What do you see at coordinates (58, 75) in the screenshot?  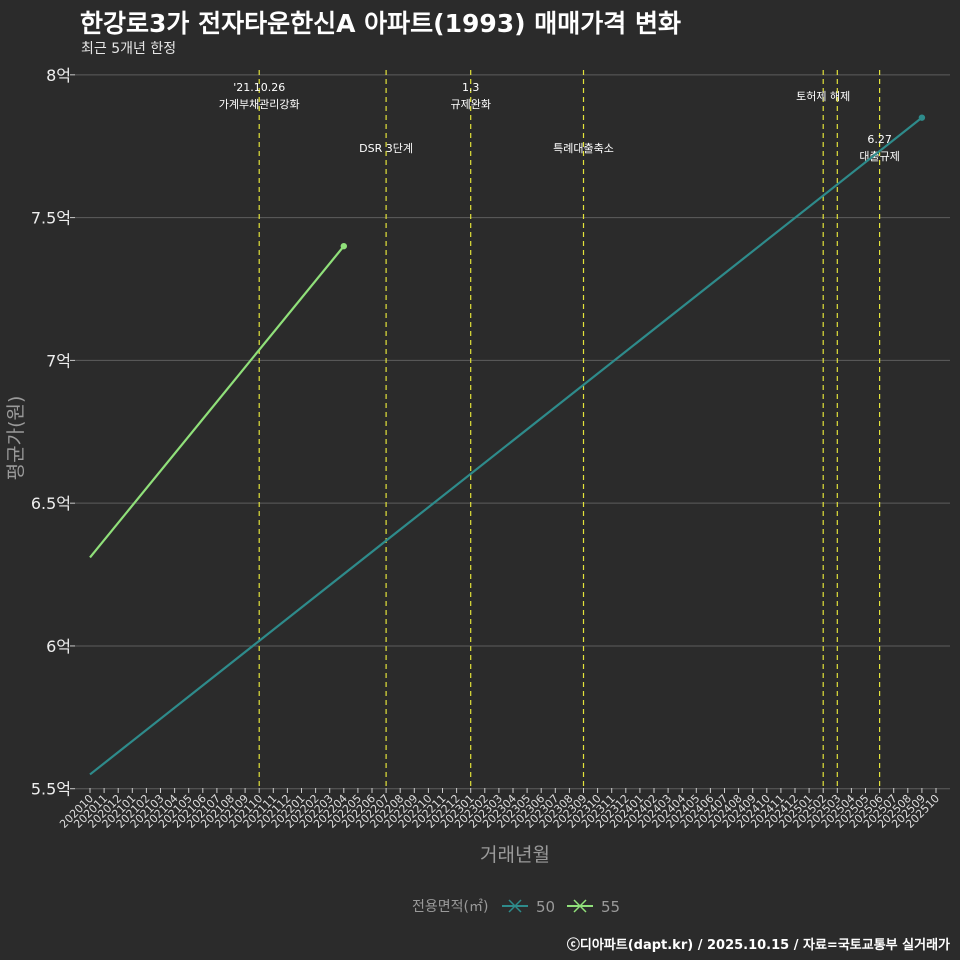 I see `y-tick-label: 8억` at bounding box center [58, 75].